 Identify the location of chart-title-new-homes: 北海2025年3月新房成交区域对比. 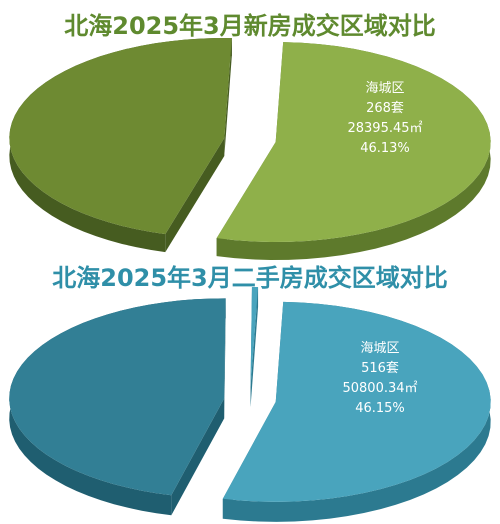
(250, 26).